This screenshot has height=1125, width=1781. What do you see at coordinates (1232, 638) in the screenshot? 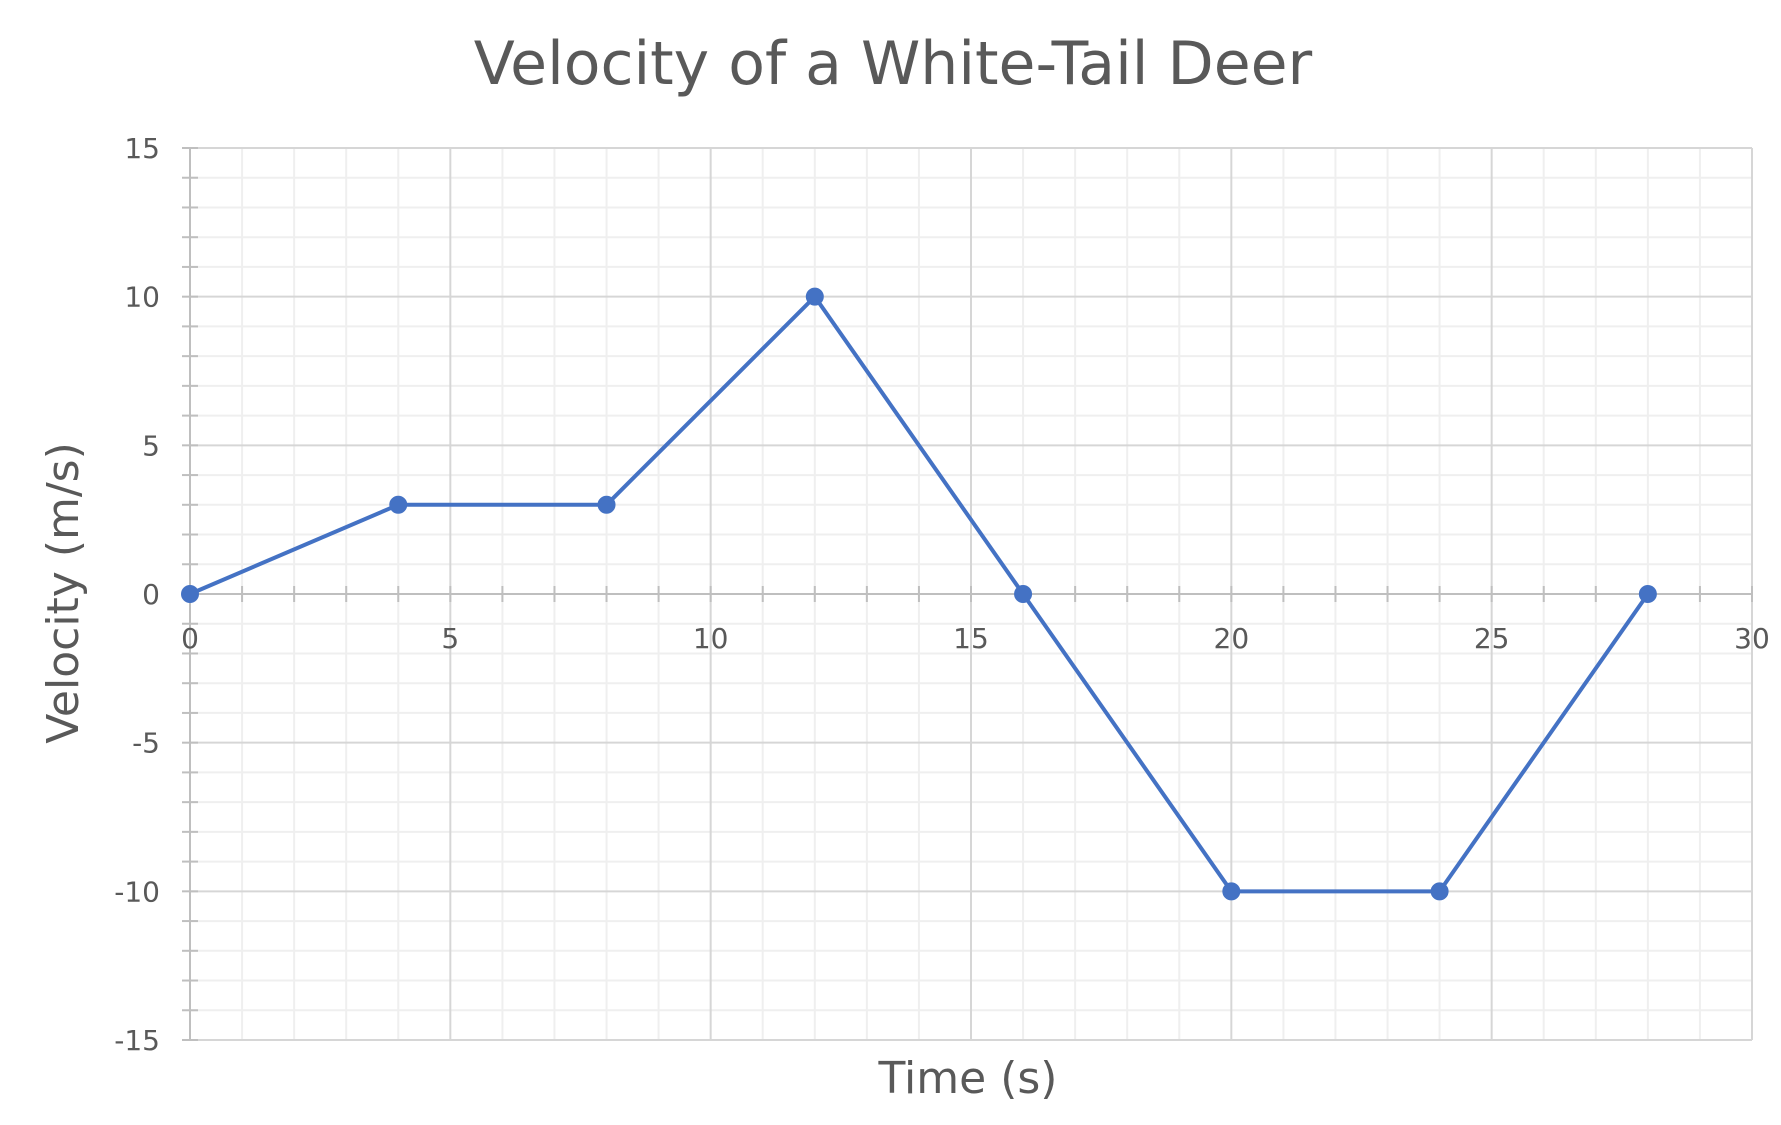
I see `x-tick-label: 20` at bounding box center [1232, 638].